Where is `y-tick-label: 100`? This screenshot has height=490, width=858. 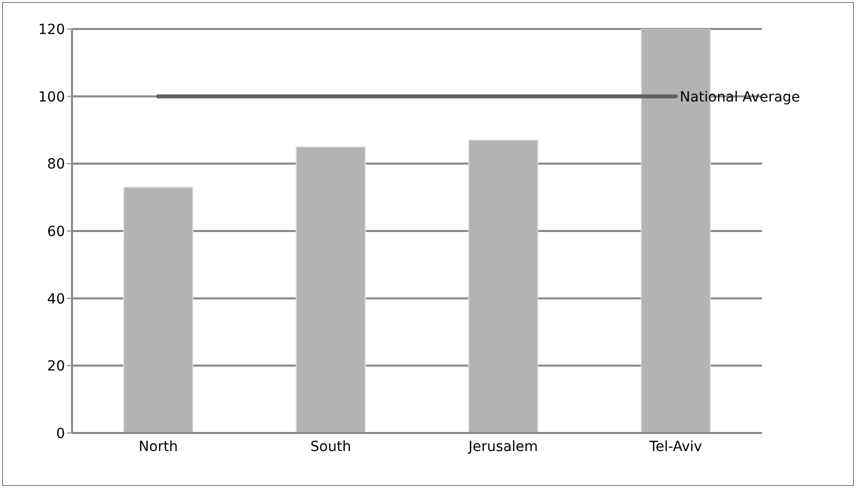
y-tick-label: 100 is located at coordinates (51, 97).